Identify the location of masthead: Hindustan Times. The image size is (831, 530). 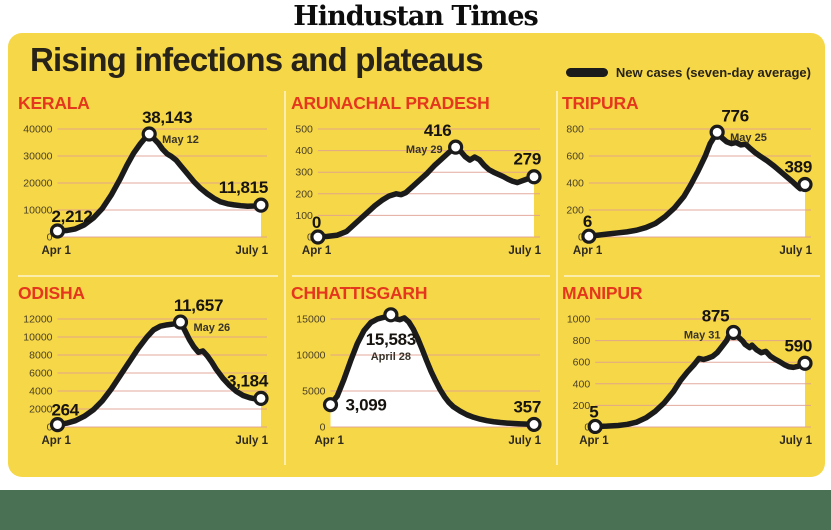
(415, 16).